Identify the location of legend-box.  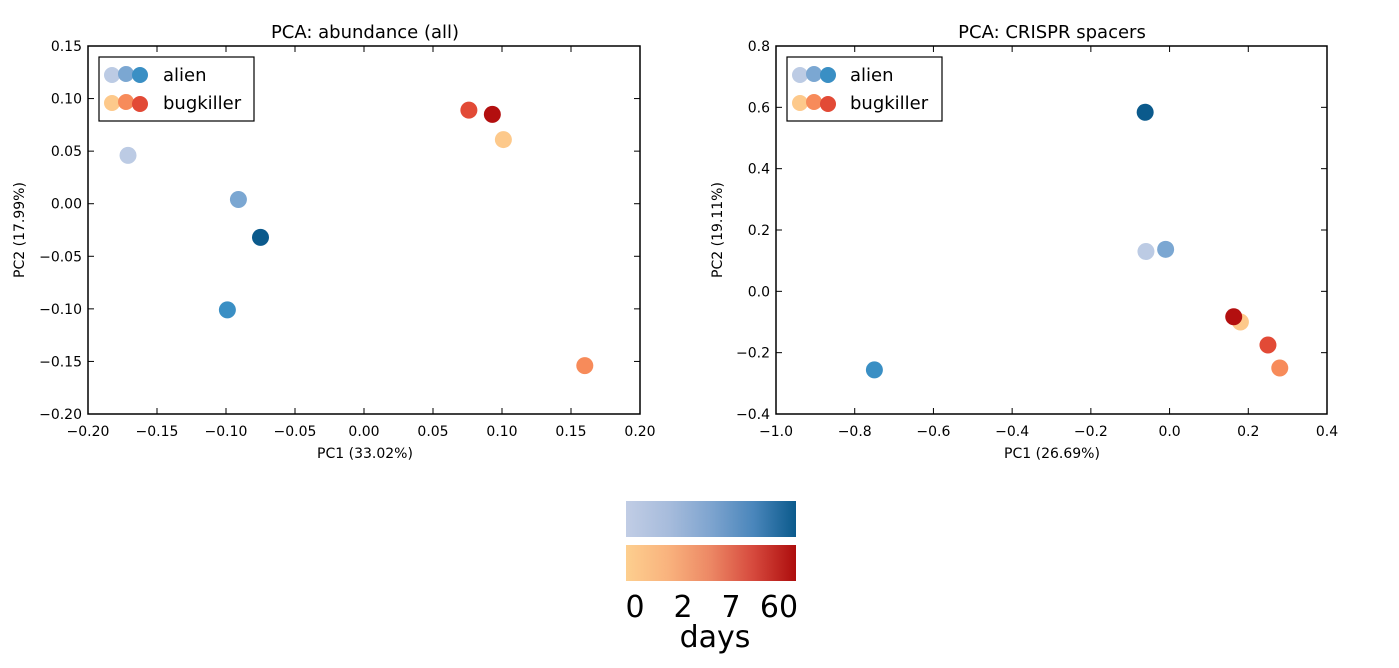
(864, 89).